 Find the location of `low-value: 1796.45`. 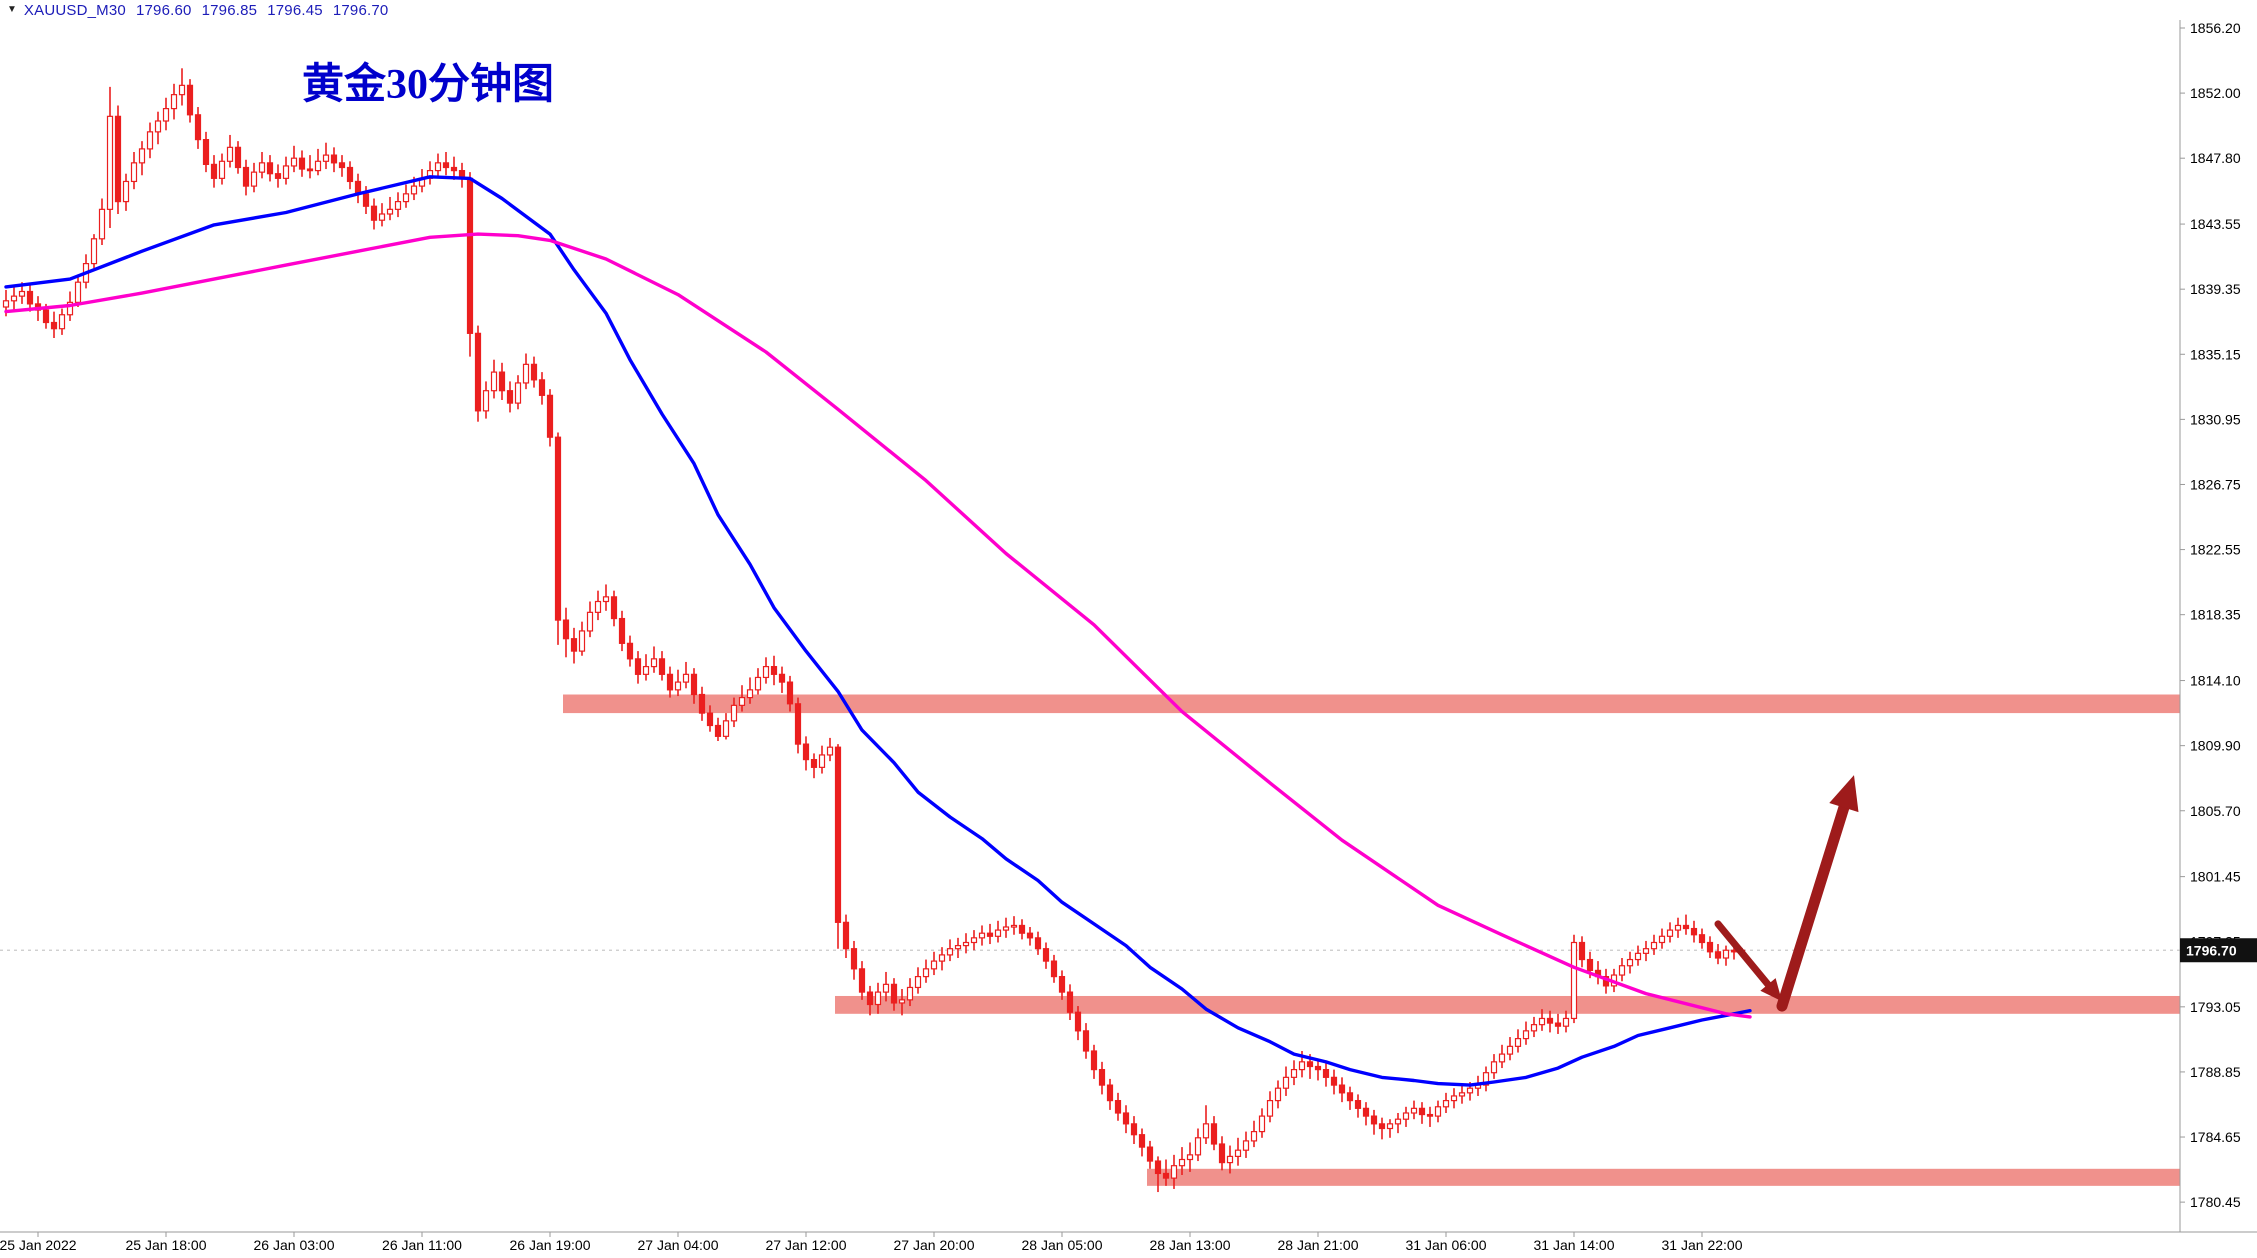

low-value: 1796.45 is located at coordinates (295, 10).